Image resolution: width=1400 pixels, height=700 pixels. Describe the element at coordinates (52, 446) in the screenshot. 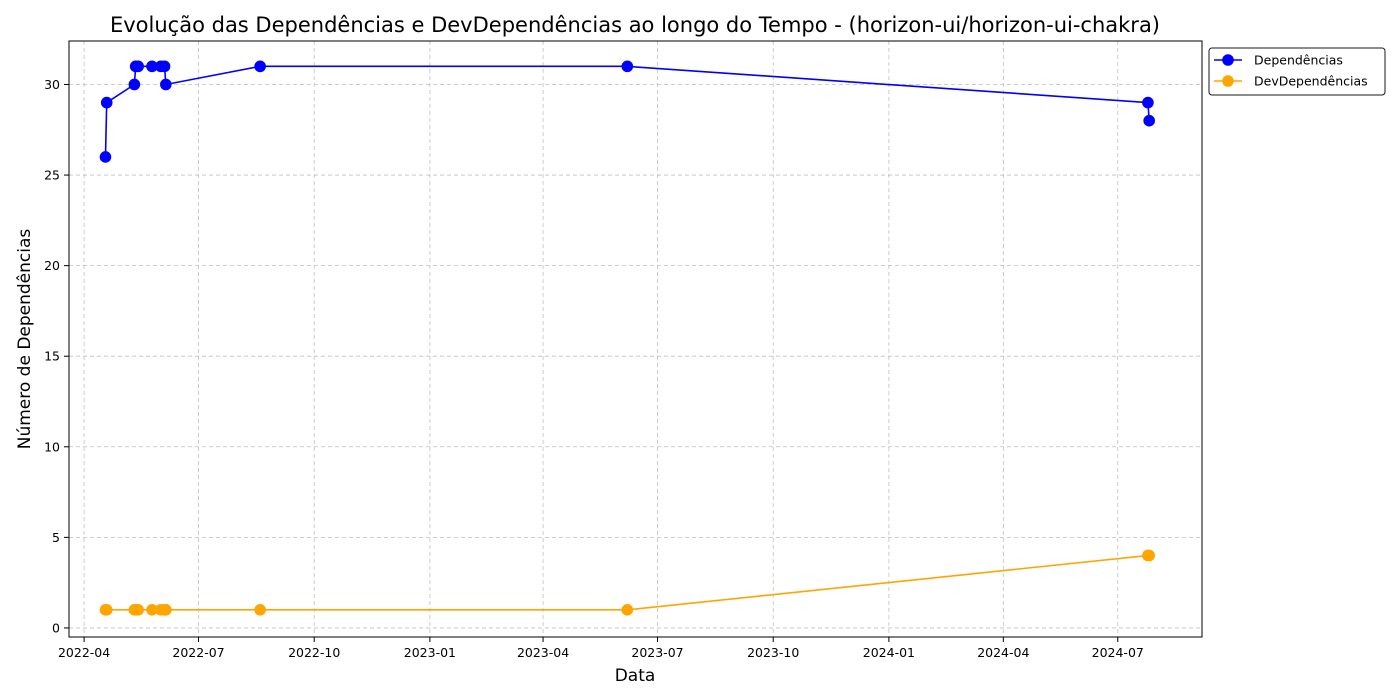

I see `y-tick-label: 10` at that location.